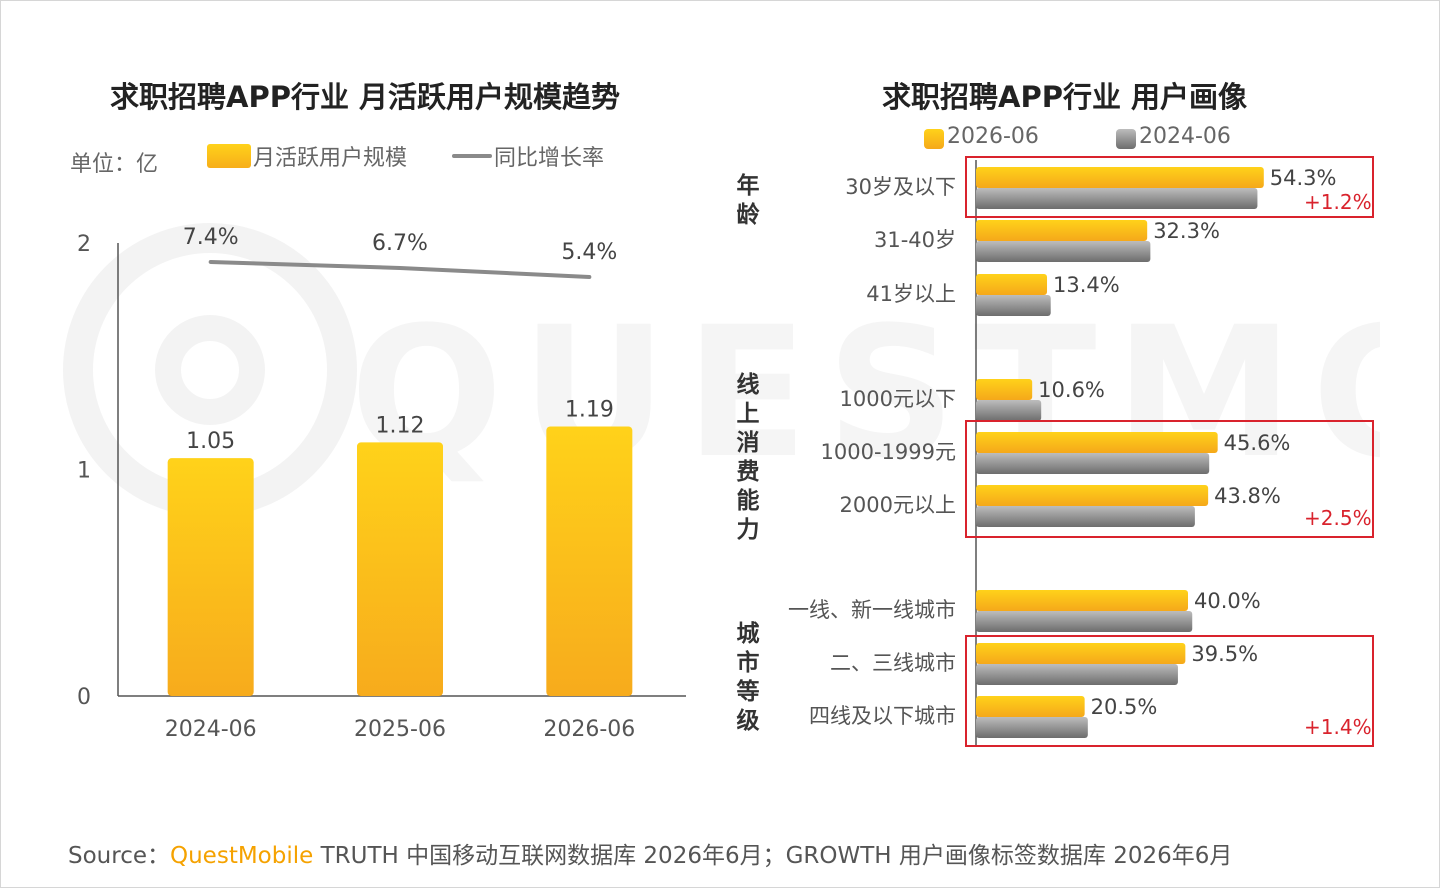 The width and height of the screenshot is (1440, 888). I want to click on right-highlight-delta: +1.4%, so click(1338, 727).